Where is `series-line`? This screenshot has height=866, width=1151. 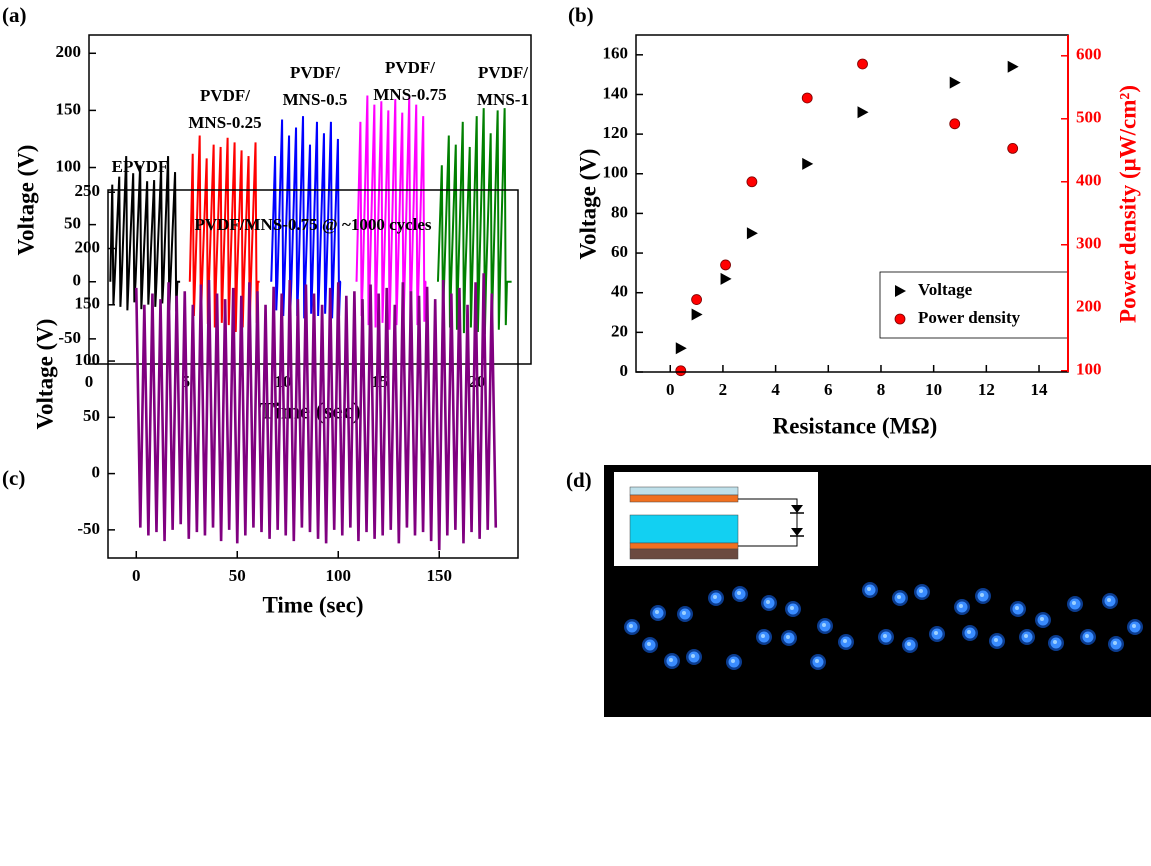 series-line is located at coordinates (306, 217).